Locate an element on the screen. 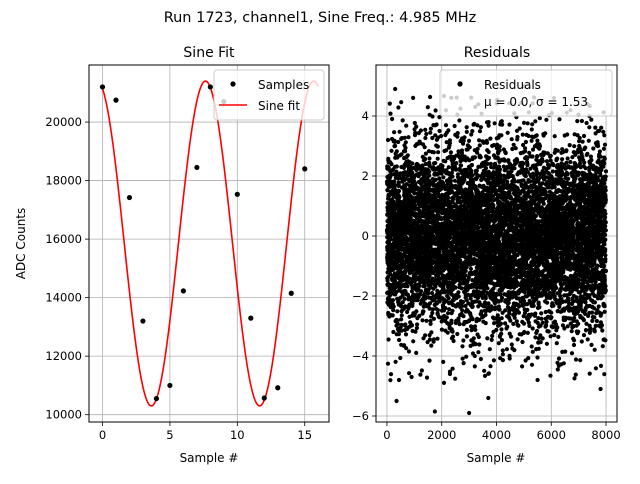 The height and width of the screenshot is (484, 640). residuals-title: Residuals is located at coordinates (497, 53).